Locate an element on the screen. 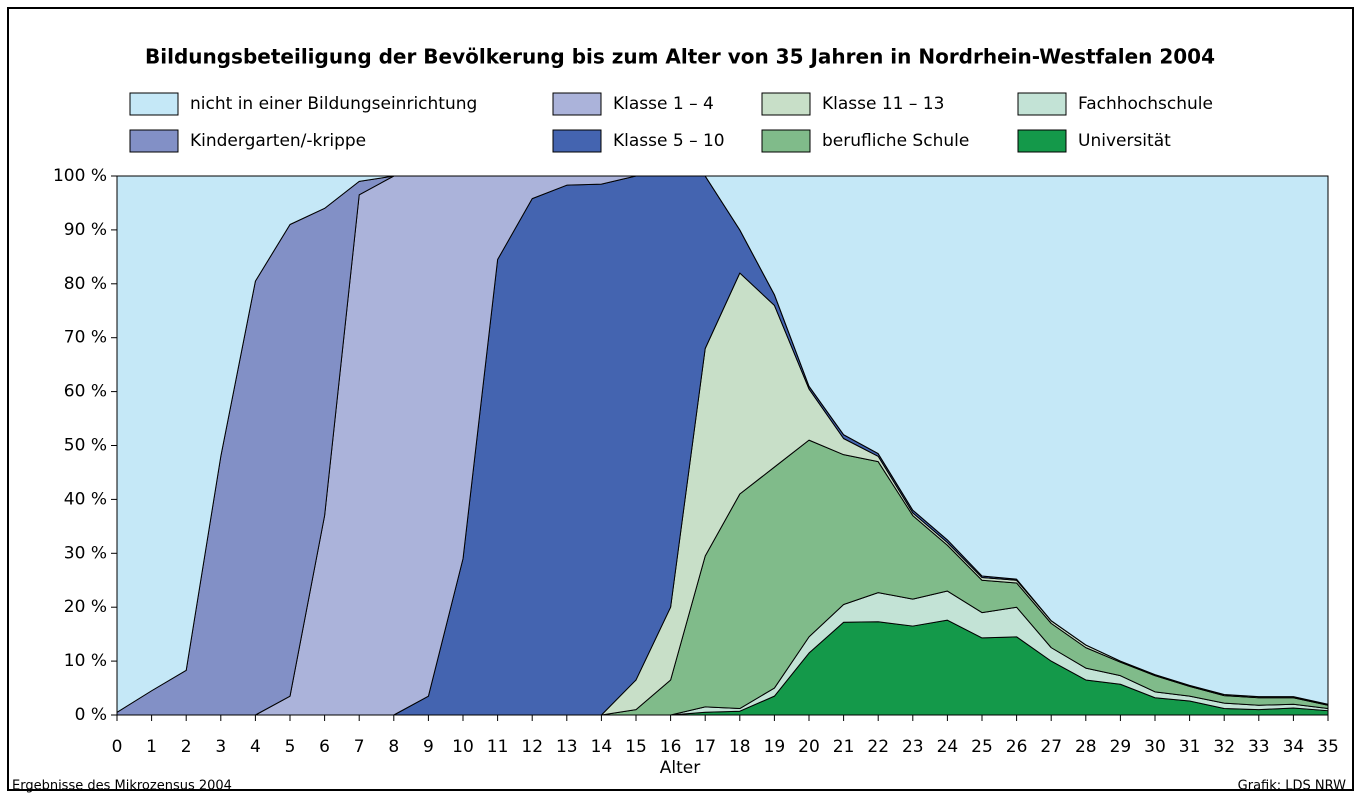 The height and width of the screenshot is (799, 1361). x-tick-label: 29 is located at coordinates (1121, 747).